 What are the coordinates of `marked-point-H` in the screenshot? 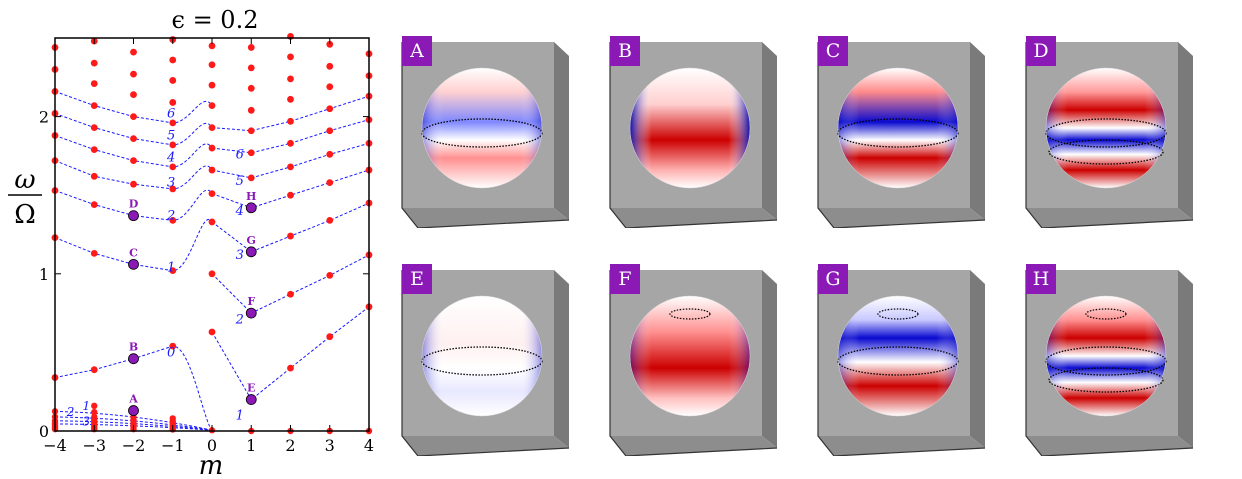 It's located at (251, 208).